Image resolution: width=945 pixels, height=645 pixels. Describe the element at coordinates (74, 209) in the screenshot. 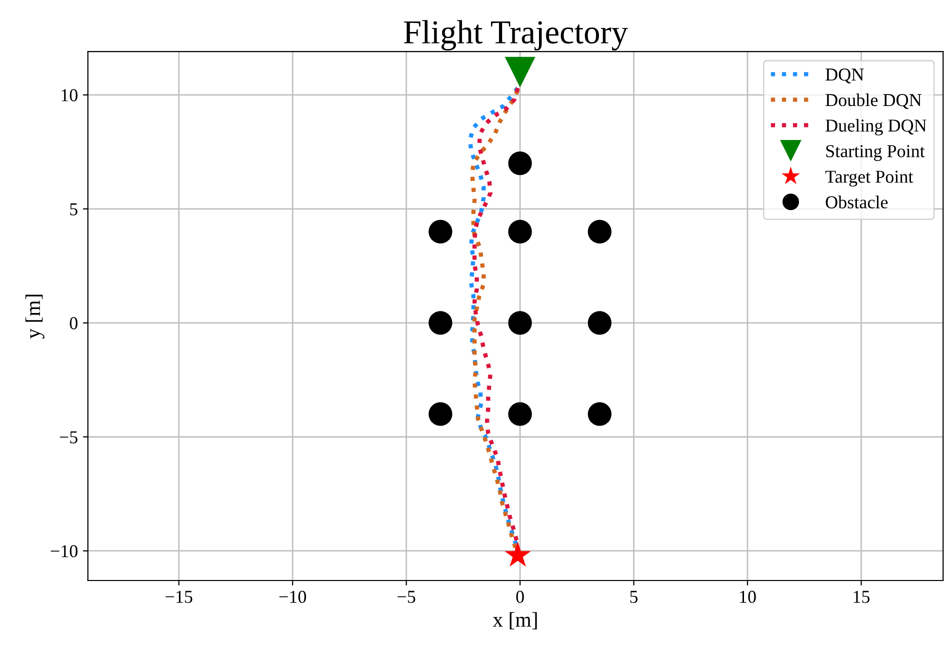

I see `y-tick-label: 5` at that location.